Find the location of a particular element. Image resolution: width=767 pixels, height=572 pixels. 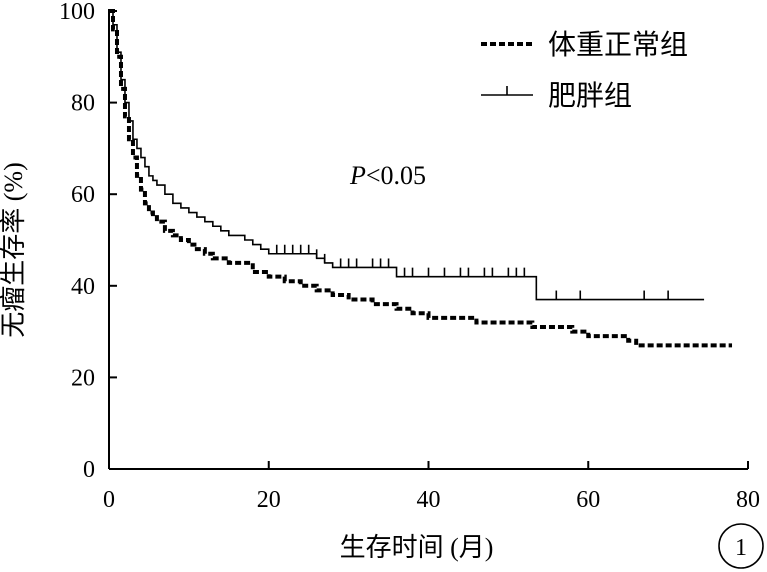

y-tick-label: 60 is located at coordinates (83, 195).